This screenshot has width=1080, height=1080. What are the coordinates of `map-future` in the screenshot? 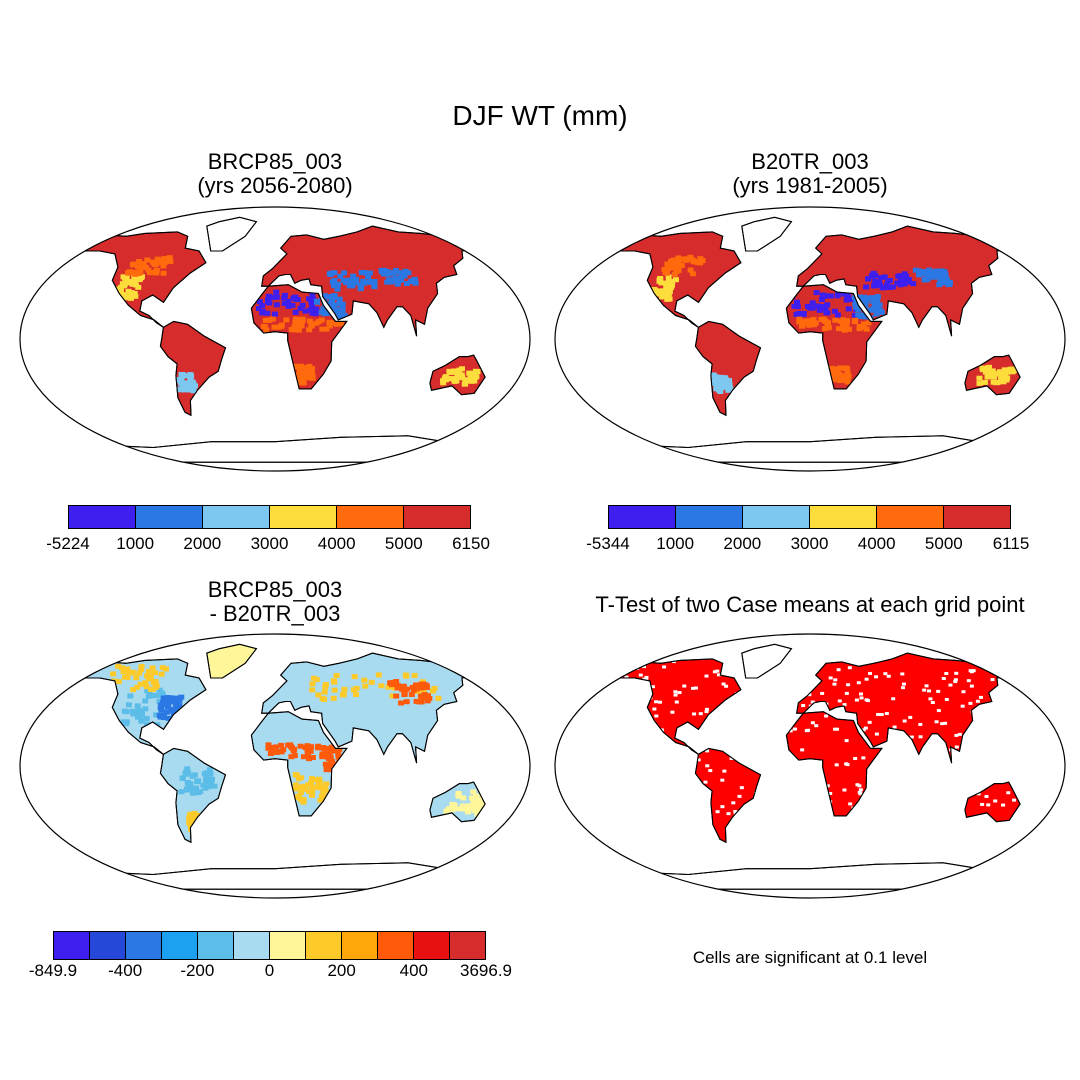 It's located at (275, 339).